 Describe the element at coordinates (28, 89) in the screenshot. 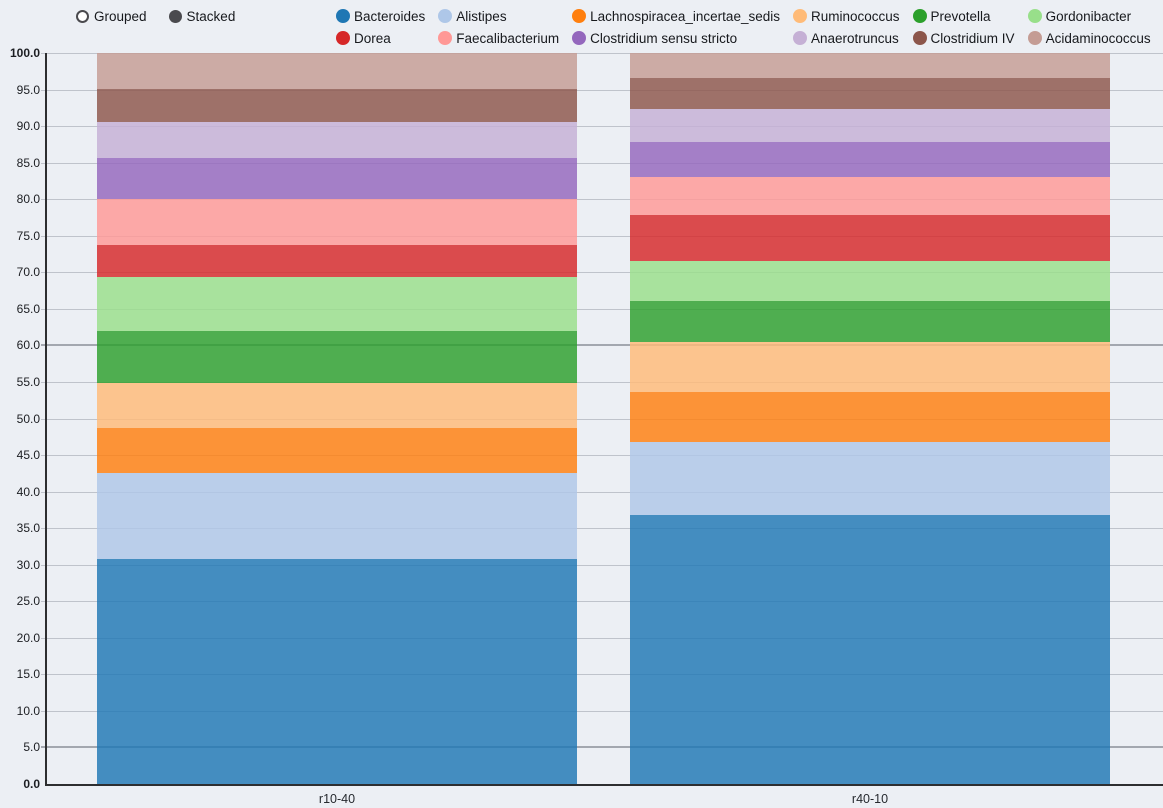

I see `y-tick-label: 95.0` at that location.